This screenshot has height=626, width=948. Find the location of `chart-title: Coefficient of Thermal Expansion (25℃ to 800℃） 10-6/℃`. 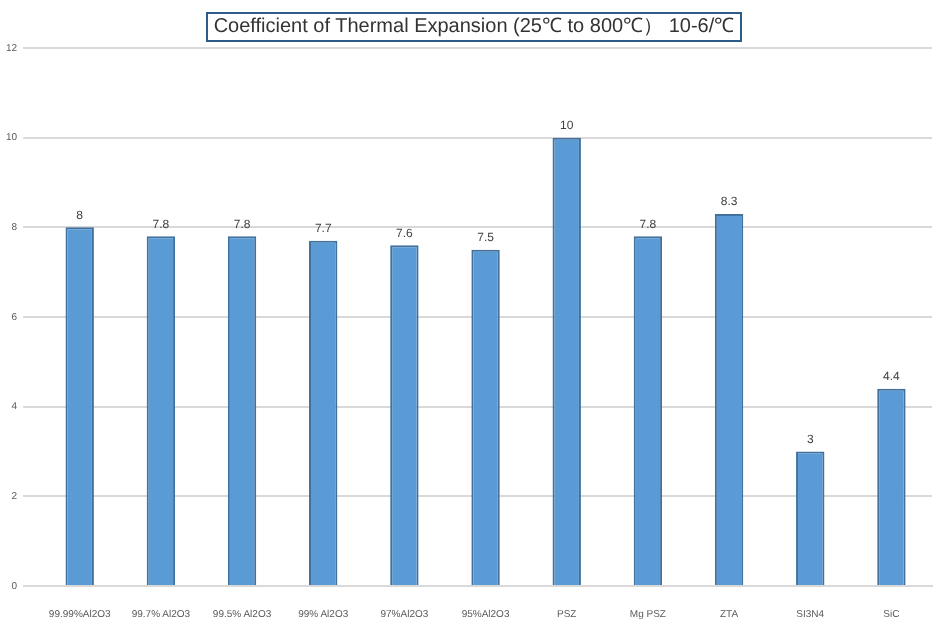

chart-title: Coefficient of Thermal Expansion (25℃ to 800℃） 10-6/℃ is located at coordinates (474, 27).